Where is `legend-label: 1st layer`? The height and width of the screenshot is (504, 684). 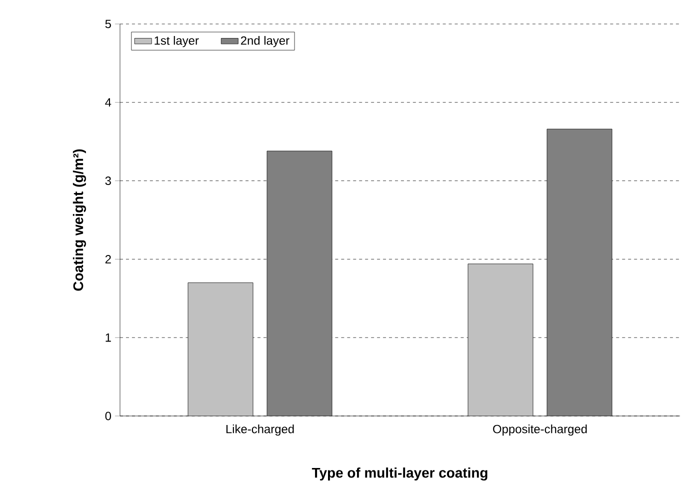 legend-label: 1st layer is located at coordinates (176, 42).